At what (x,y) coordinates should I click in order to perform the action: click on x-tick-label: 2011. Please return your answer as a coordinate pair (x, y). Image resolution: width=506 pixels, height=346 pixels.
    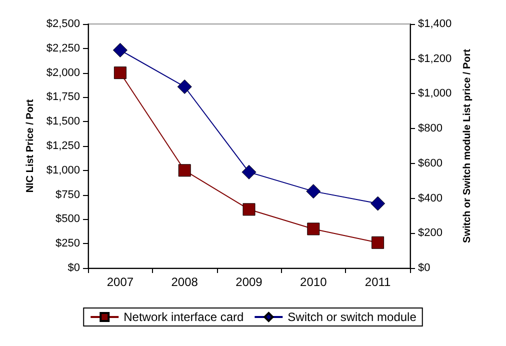
    Looking at the image, I should click on (378, 282).